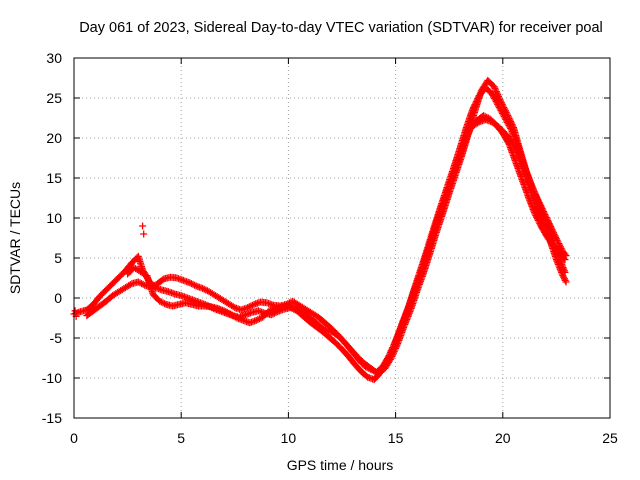 The height and width of the screenshot is (480, 640). What do you see at coordinates (58, 258) in the screenshot?
I see `y-tick-label: 5` at bounding box center [58, 258].